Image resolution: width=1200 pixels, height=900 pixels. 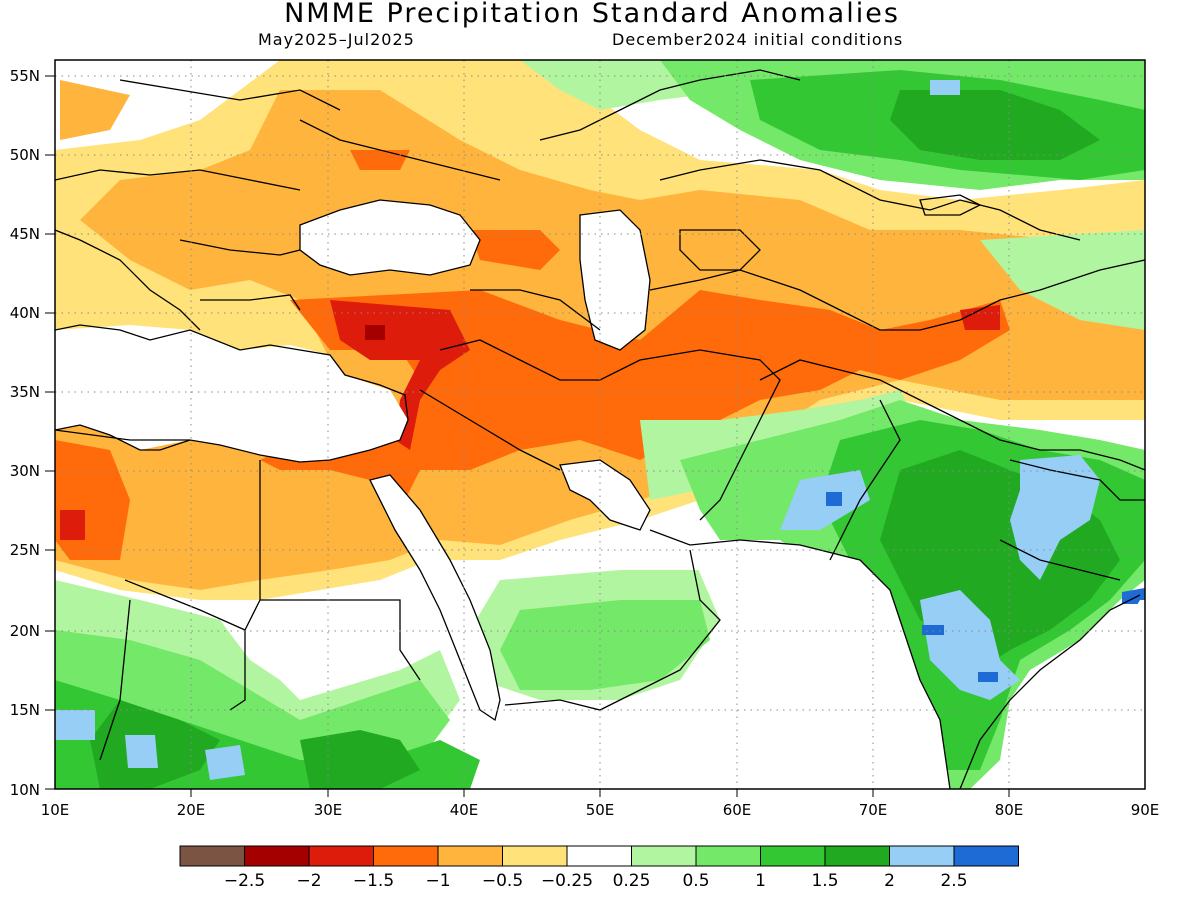 I want to click on lat-tick-label: 25N, so click(x=25, y=550).